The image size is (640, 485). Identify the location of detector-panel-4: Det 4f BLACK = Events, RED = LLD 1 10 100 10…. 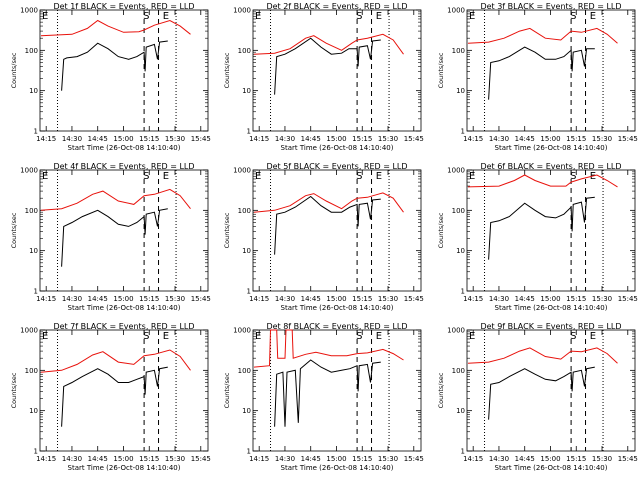
(110, 237).